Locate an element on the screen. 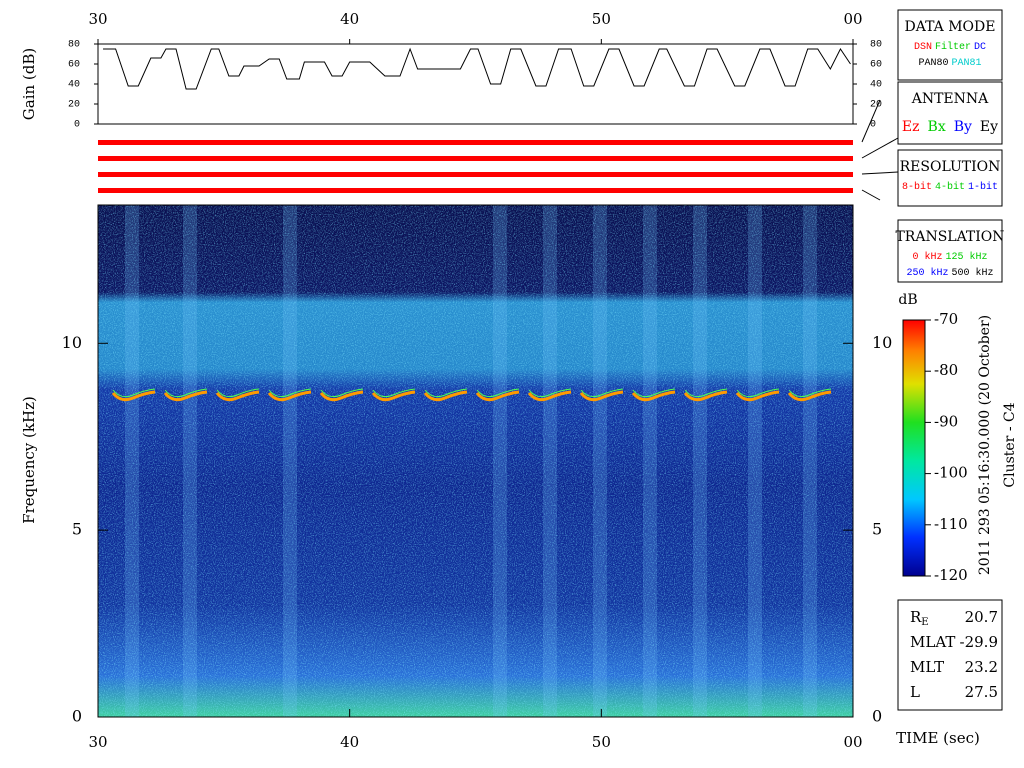 This screenshot has width=1024, height=768. ephemeris-label: L is located at coordinates (915, 692).